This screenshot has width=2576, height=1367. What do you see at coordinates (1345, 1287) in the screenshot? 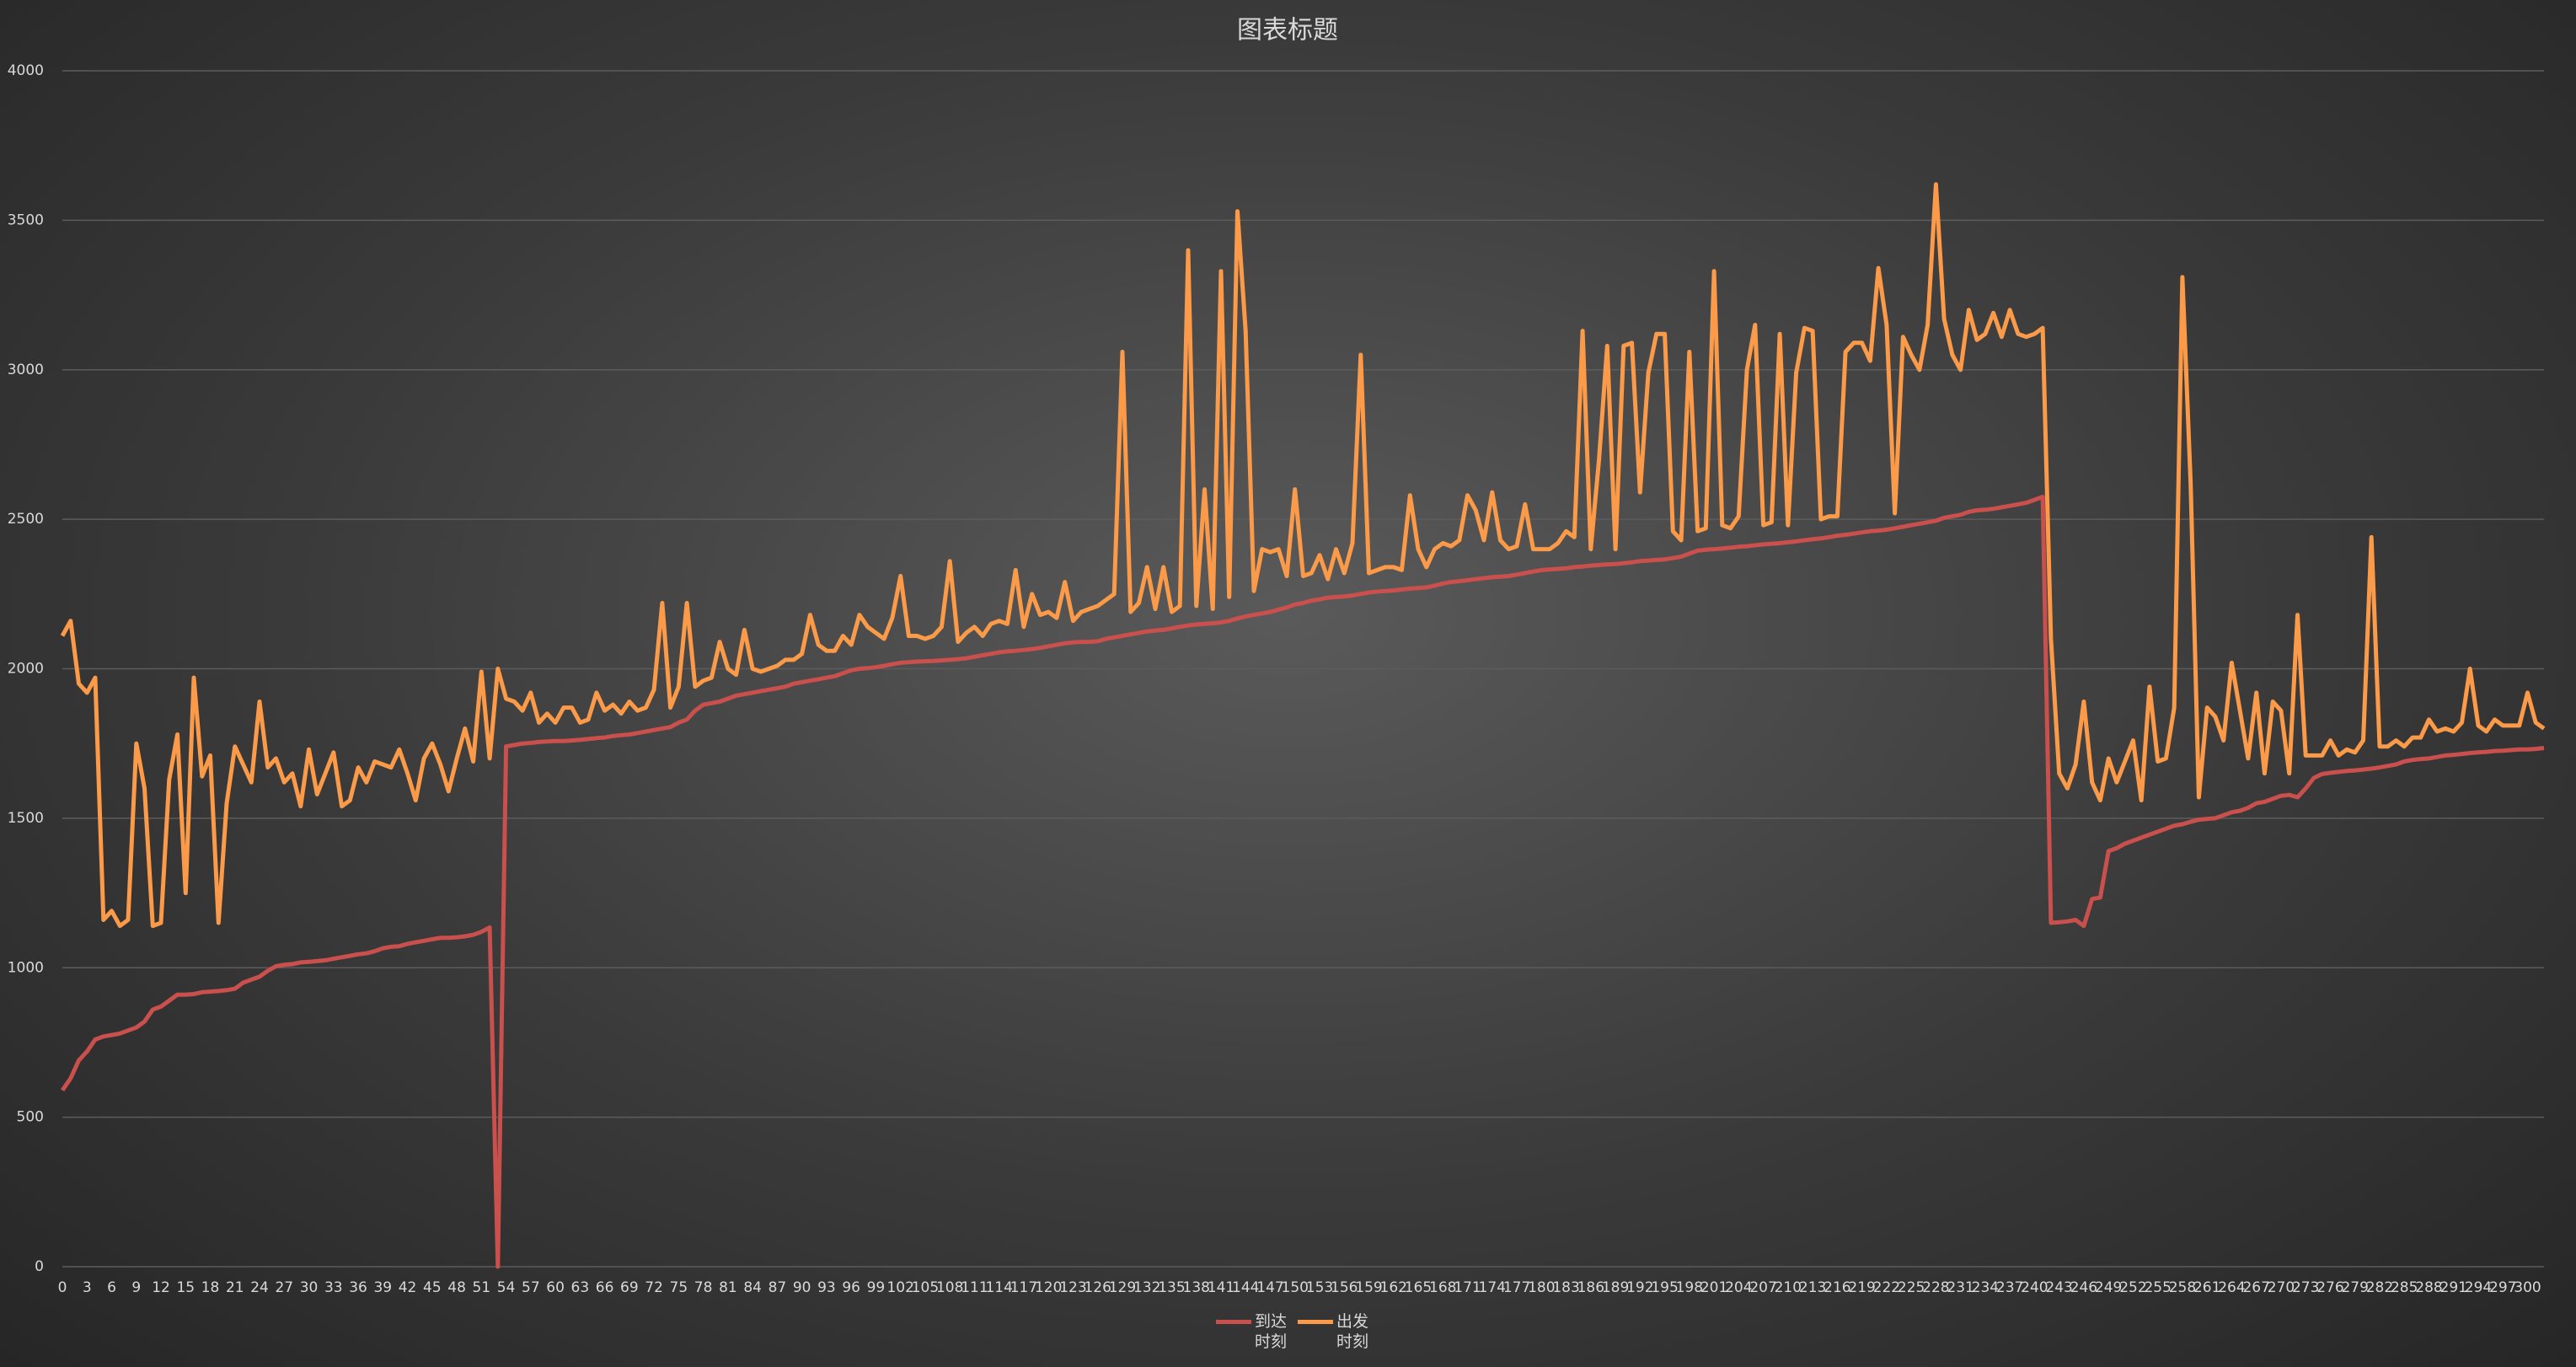
I see `x-tick-label: 156` at bounding box center [1345, 1287].